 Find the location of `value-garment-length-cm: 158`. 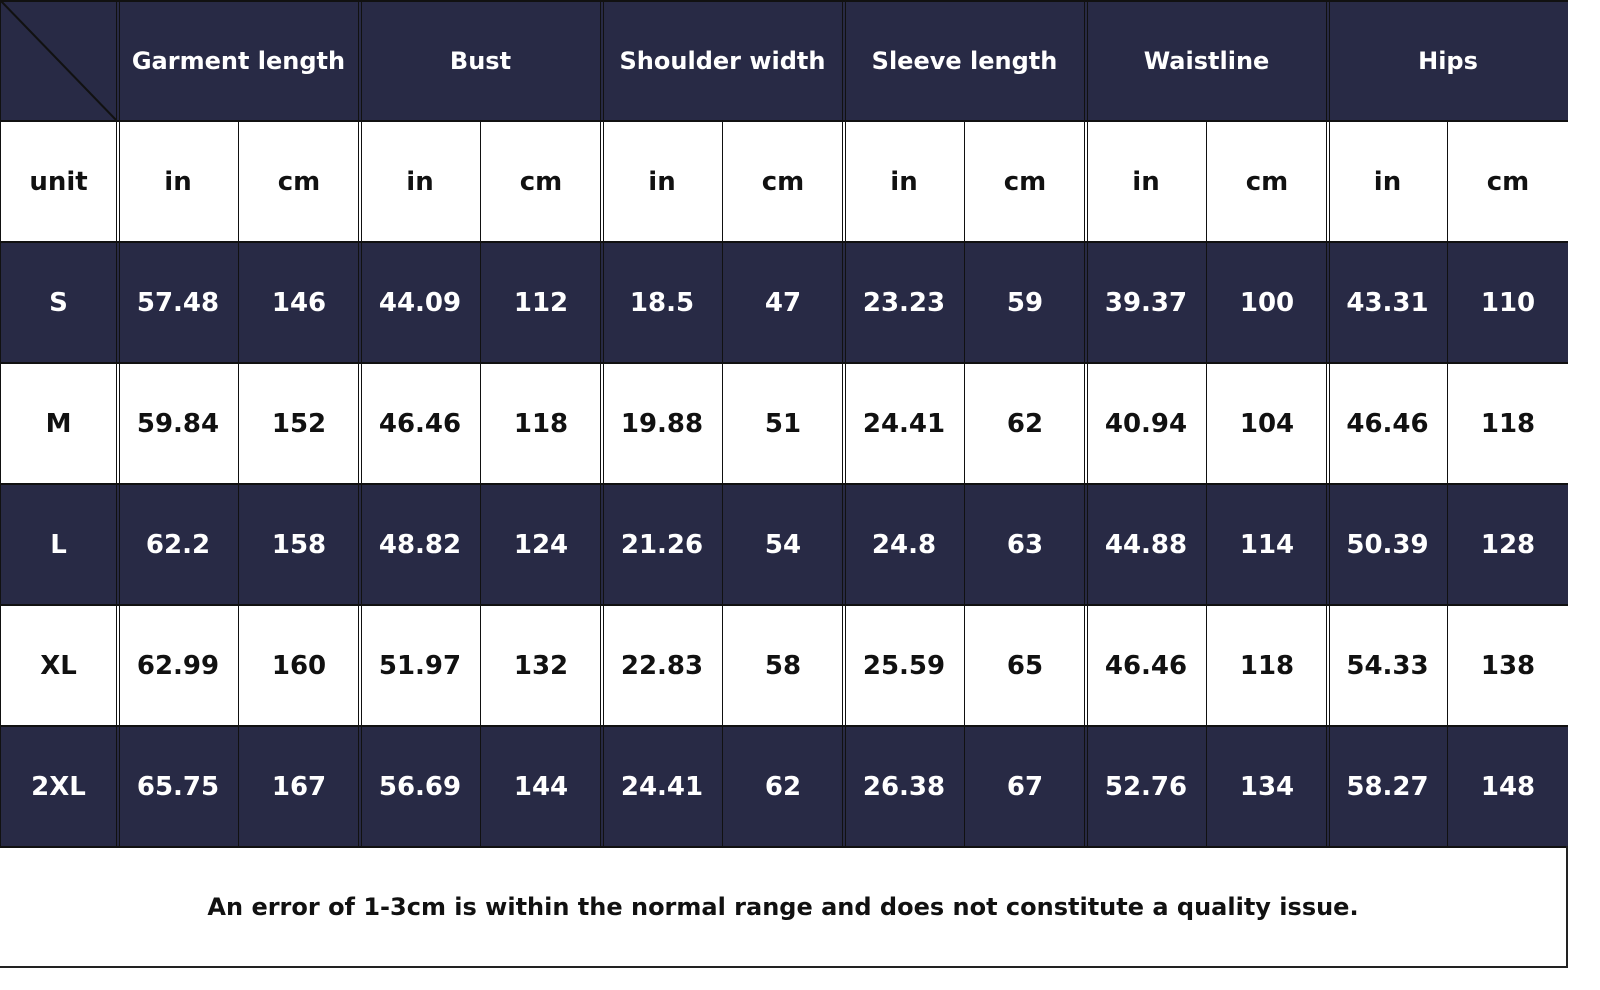

value-garment-length-cm: 158 is located at coordinates (299, 544).